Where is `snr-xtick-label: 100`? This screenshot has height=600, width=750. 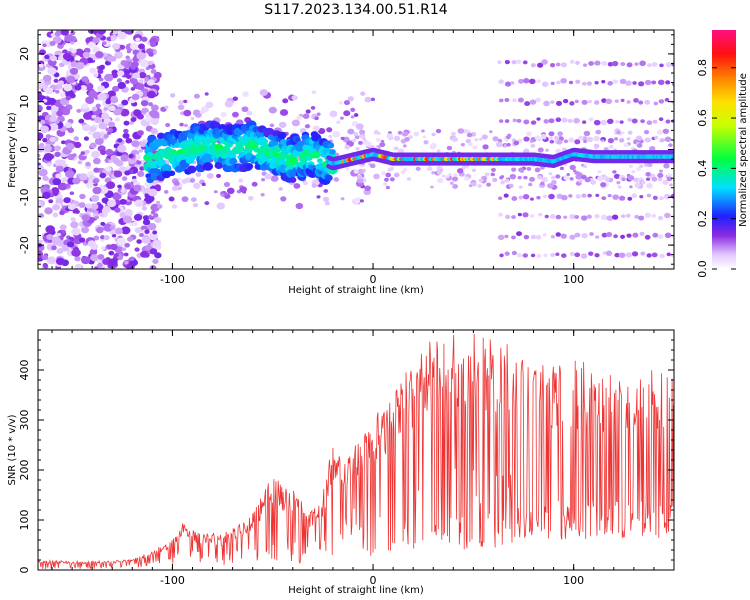 snr-xtick-label: 100 is located at coordinates (573, 580).